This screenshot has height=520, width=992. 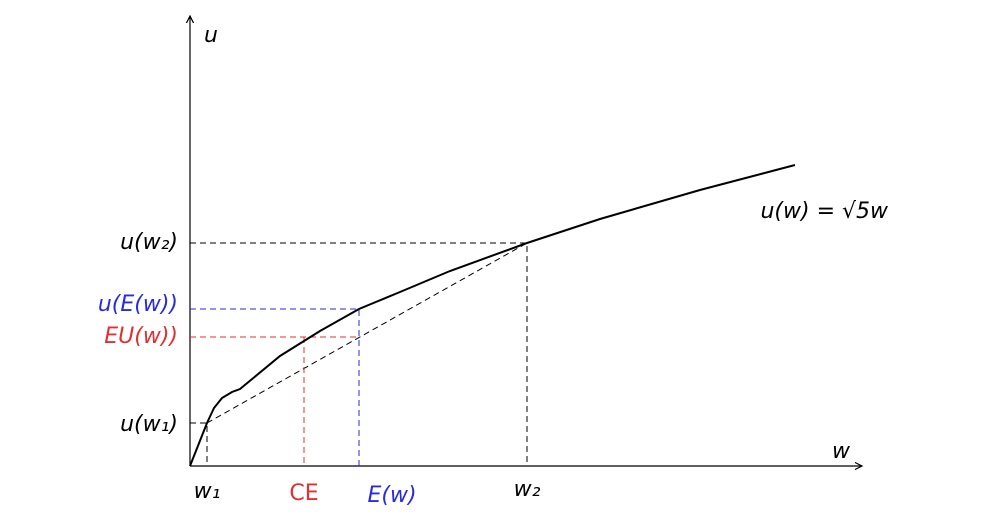 I want to click on w2-guide, so click(x=359, y=354).